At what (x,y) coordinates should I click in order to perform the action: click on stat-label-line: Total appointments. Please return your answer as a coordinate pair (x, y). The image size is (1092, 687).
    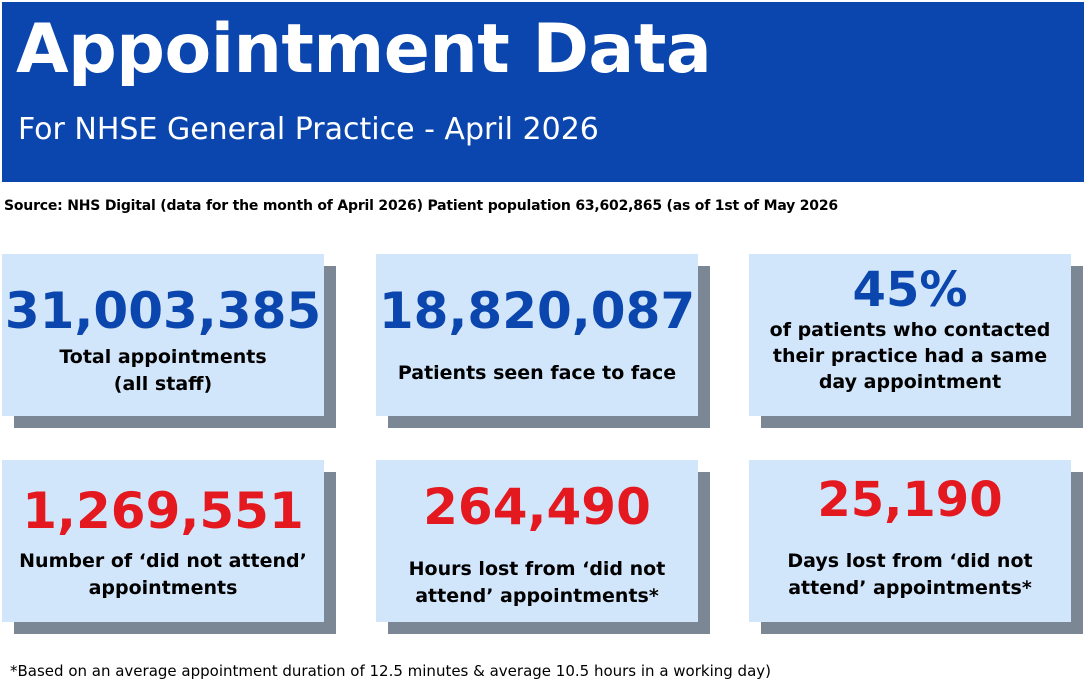
    Looking at the image, I should click on (163, 357).